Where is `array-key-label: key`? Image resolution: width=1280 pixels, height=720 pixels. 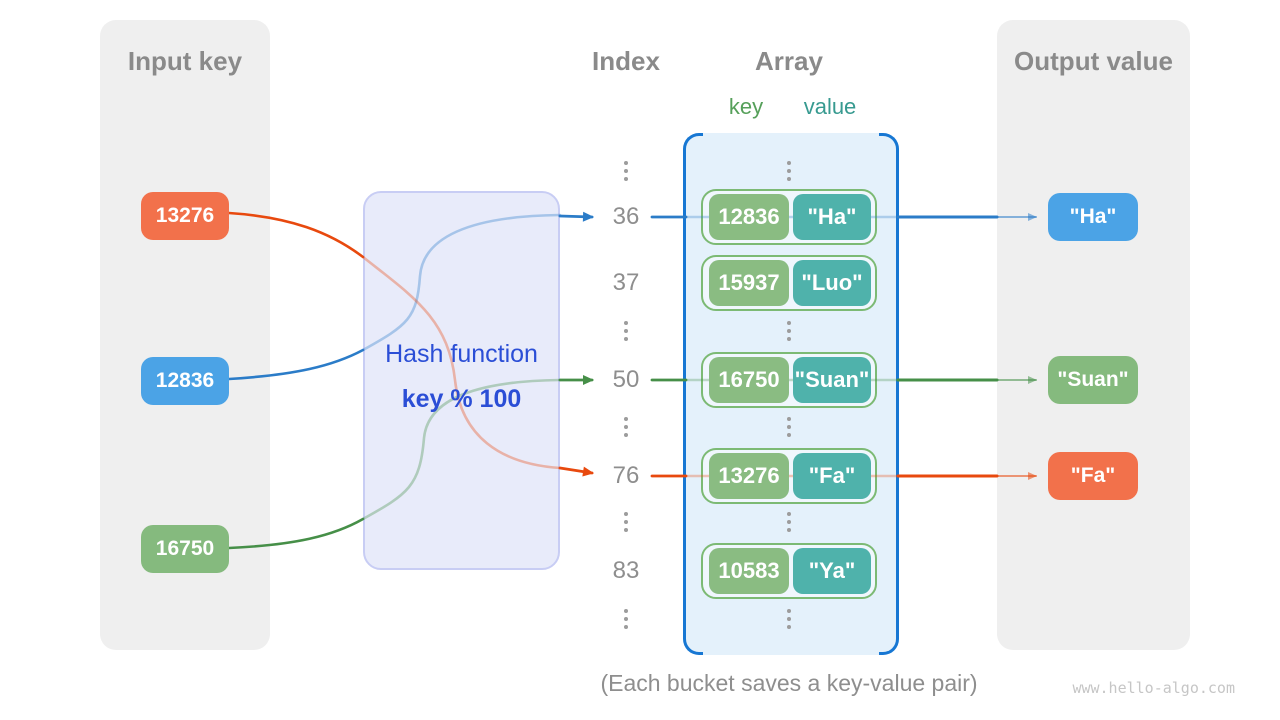
array-key-label: key is located at coordinates (746, 106).